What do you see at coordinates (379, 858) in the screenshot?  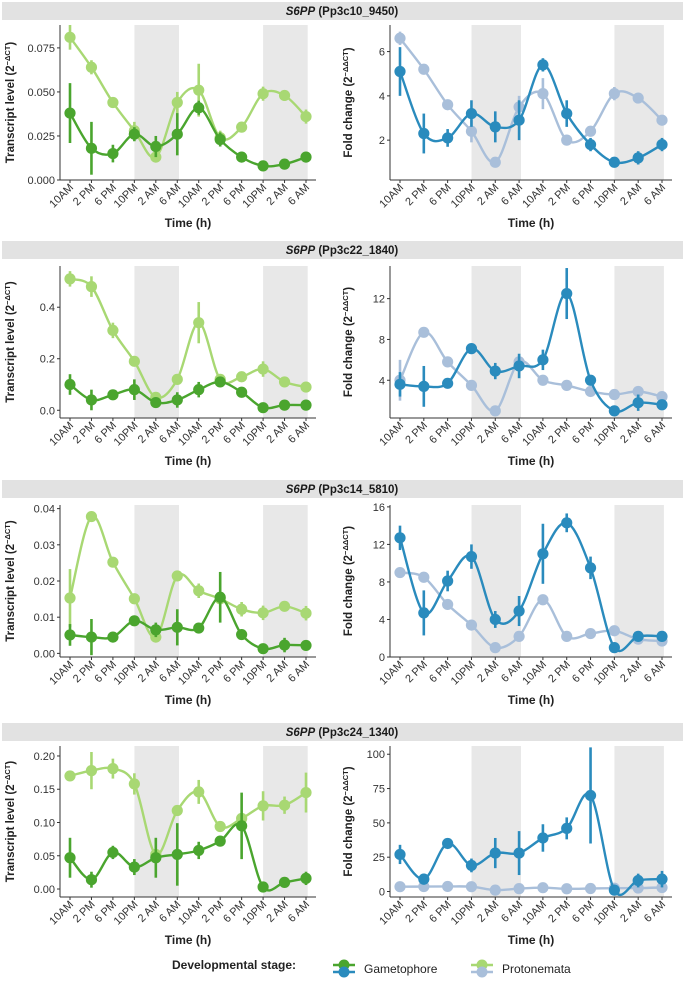 I see `y-tick-label: 25` at bounding box center [379, 858].